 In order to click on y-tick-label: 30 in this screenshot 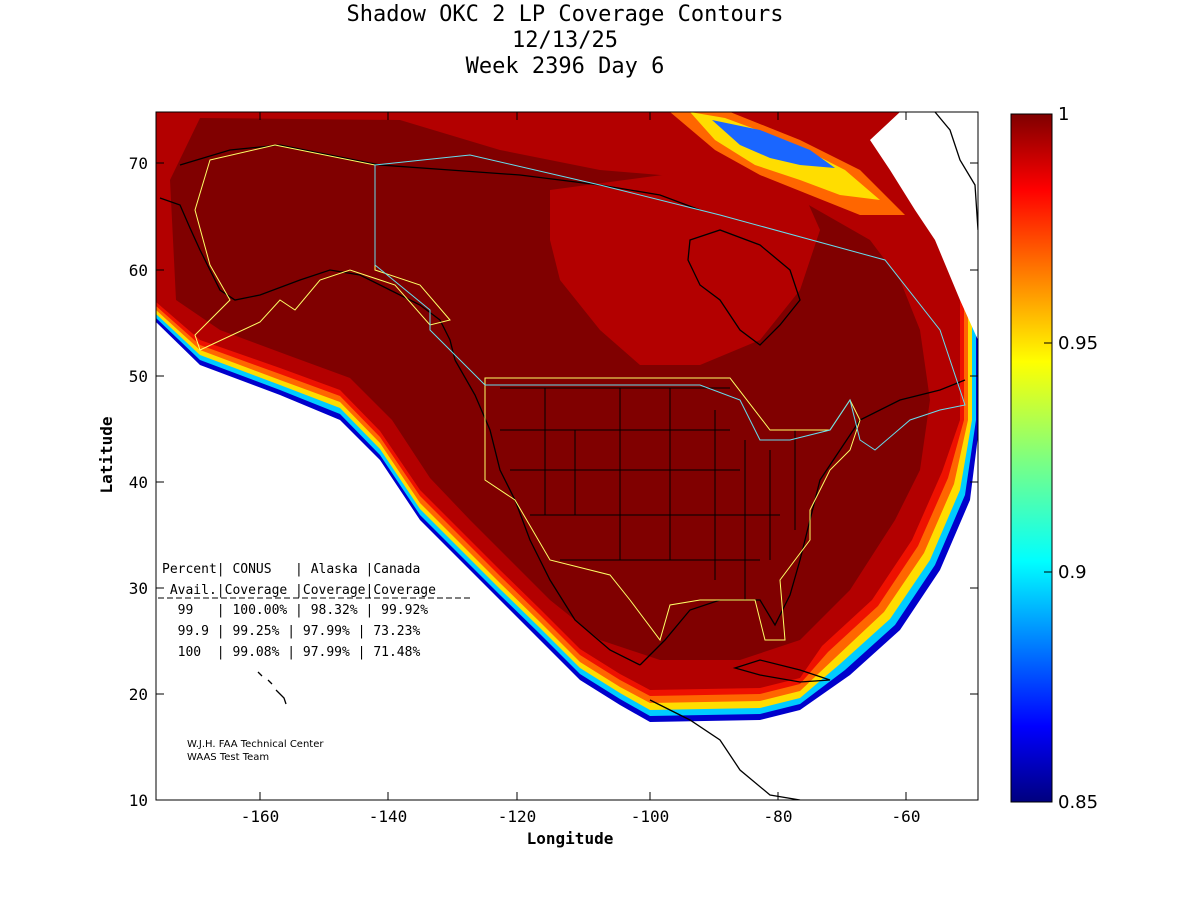, I will do `click(138, 588)`.